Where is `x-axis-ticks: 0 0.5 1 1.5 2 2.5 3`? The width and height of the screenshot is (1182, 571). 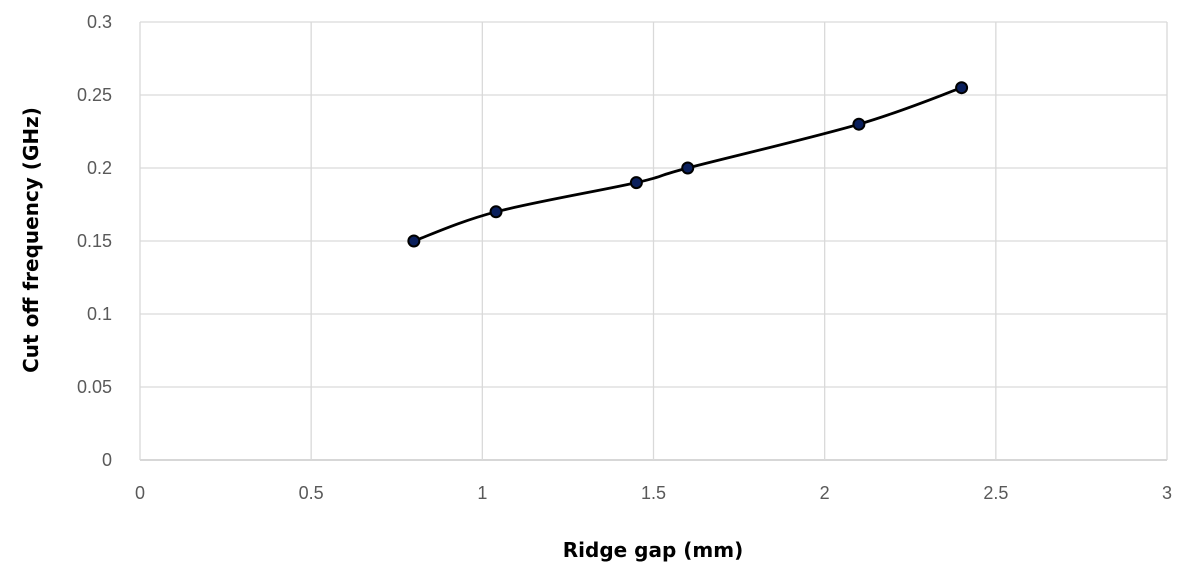
x-axis-ticks: 0 0.5 1 1.5 2 2.5 3 is located at coordinates (653, 493).